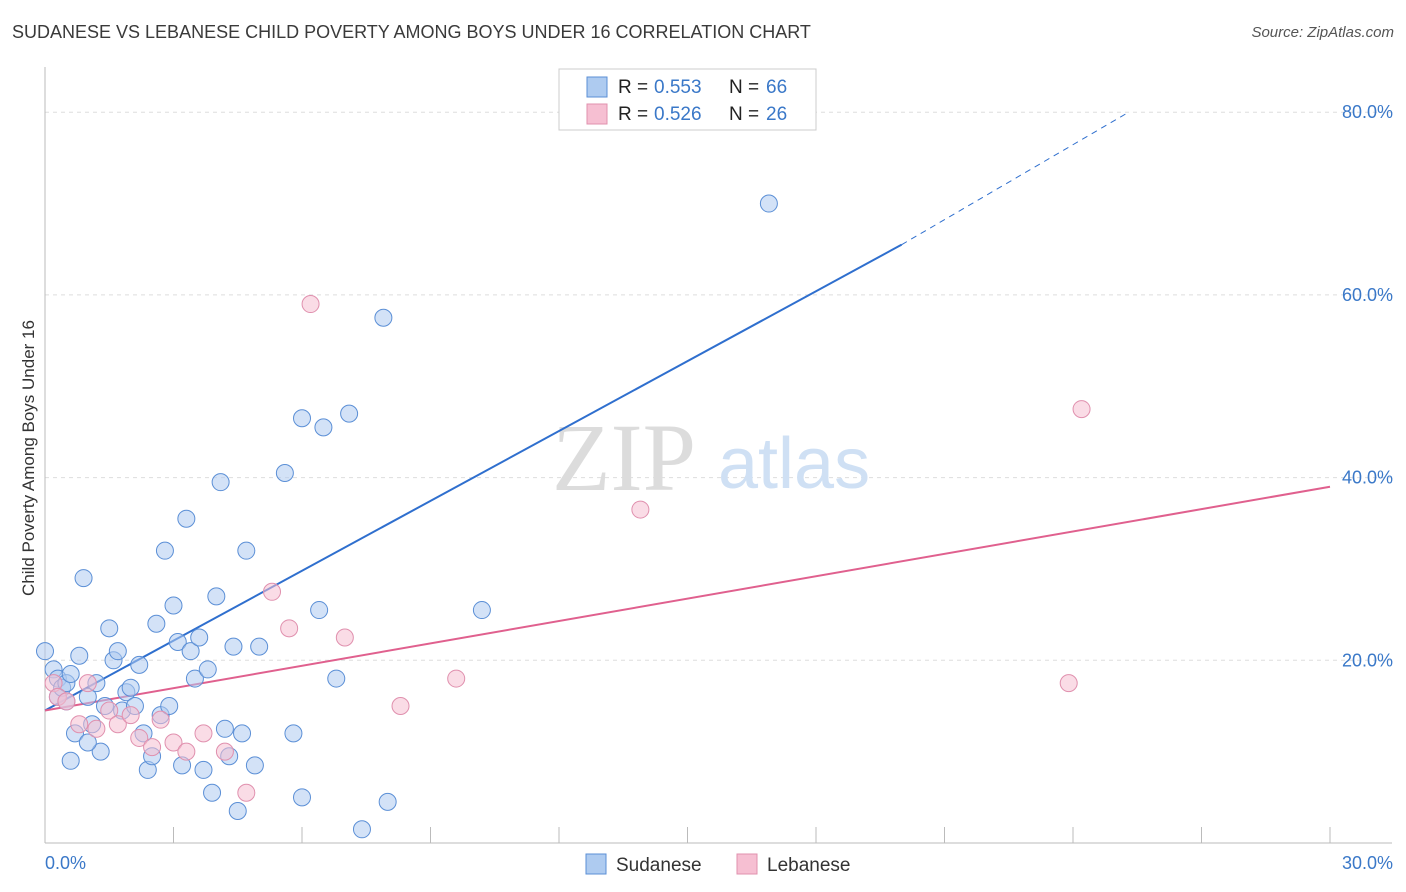 Image resolution: width=1406 pixels, height=892 pixels. I want to click on bottom-legend-swatch-sudanese, so click(596, 864).